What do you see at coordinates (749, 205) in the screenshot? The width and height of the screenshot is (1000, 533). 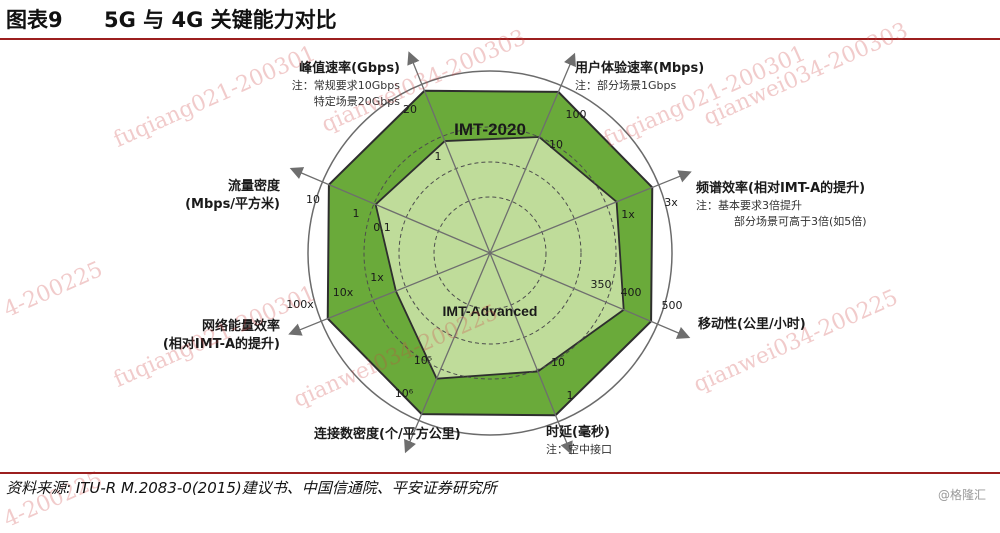 I see `axis-note-3-1: 注：基本要求3倍提升` at bounding box center [749, 205].